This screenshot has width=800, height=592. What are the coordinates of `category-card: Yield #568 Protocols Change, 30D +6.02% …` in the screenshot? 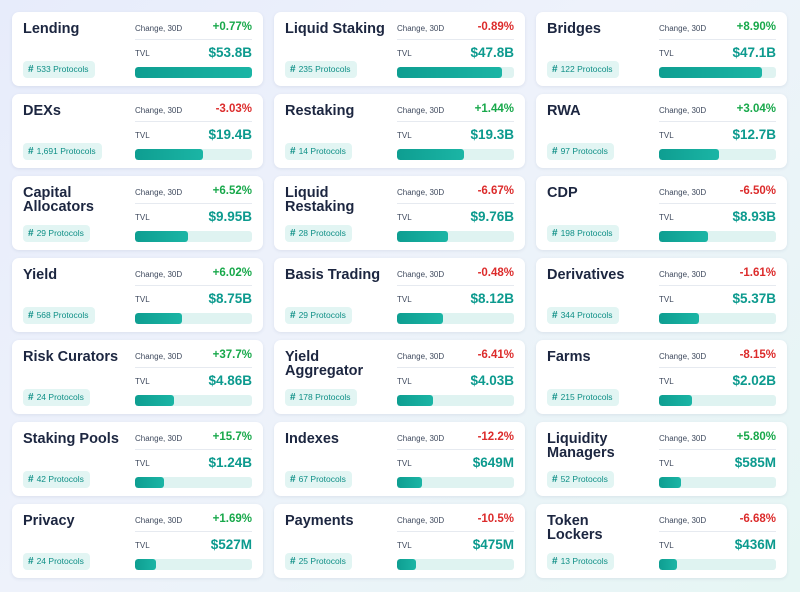 It's located at (137, 295).